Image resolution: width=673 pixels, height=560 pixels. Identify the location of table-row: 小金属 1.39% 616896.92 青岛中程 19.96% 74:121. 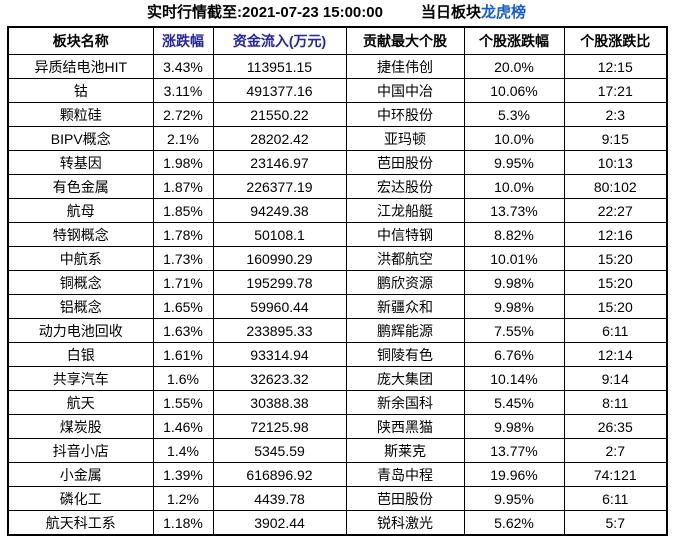
(337, 474).